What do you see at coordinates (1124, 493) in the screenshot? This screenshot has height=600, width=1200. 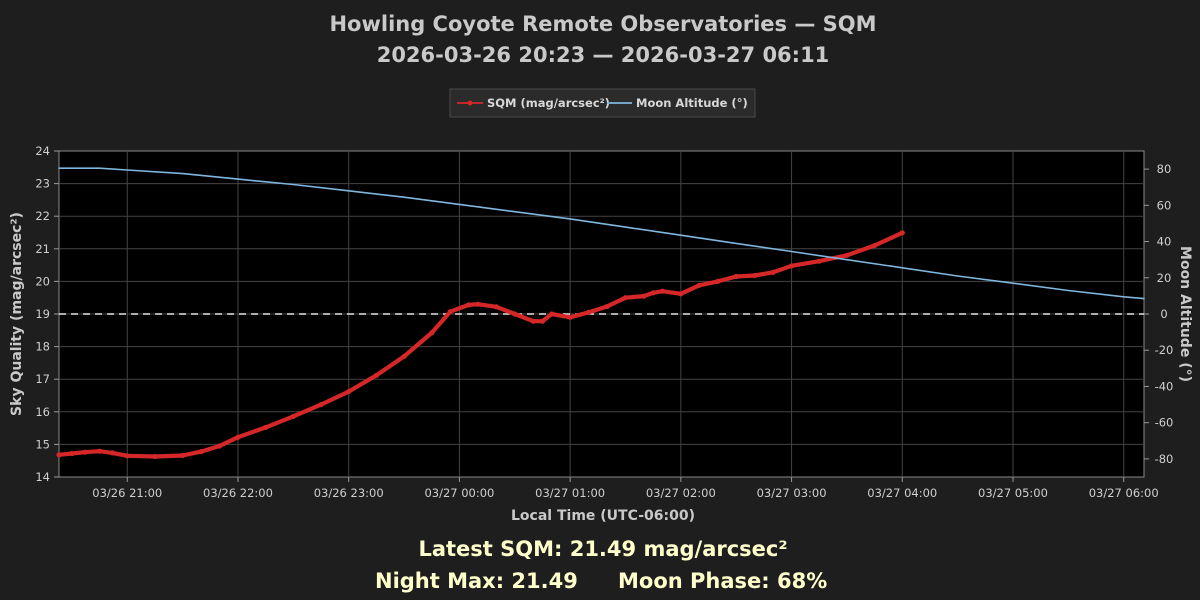 I see `x-tick-label: 03/27 06:00` at bounding box center [1124, 493].